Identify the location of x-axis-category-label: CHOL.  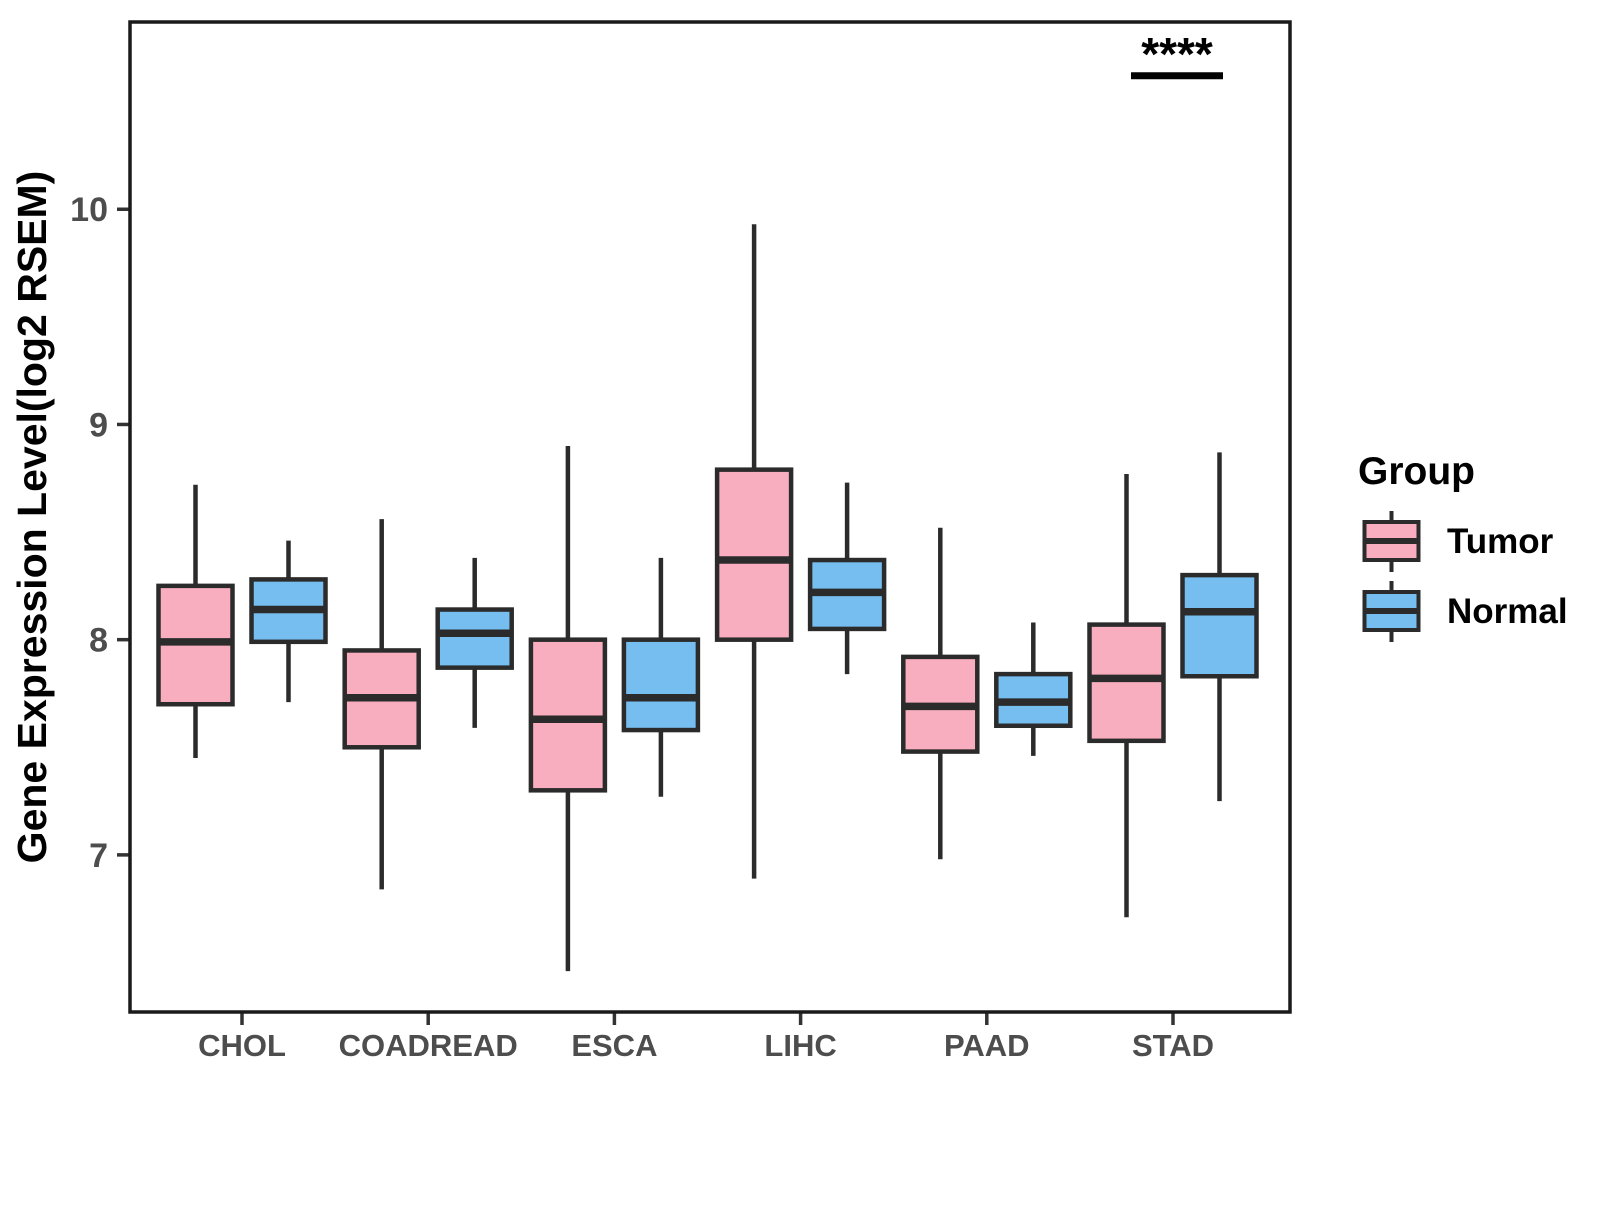
(242, 1045).